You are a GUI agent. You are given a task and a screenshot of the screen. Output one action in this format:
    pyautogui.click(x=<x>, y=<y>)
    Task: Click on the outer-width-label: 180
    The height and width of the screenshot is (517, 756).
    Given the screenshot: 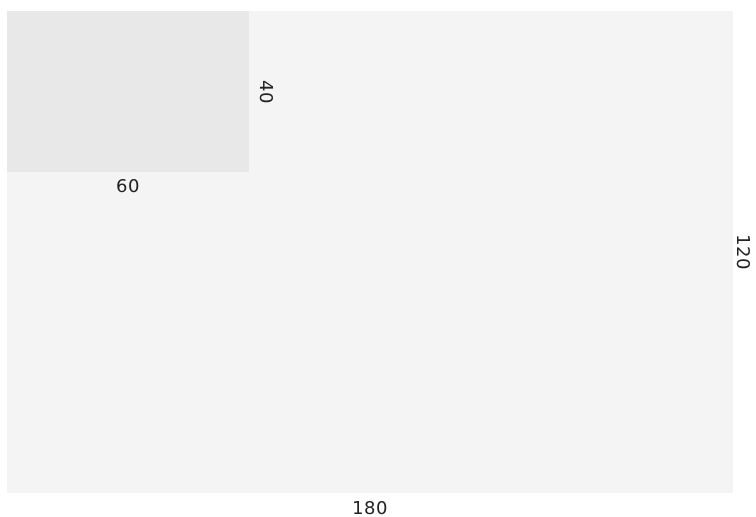 What is the action you would take?
    pyautogui.click(x=370, y=507)
    